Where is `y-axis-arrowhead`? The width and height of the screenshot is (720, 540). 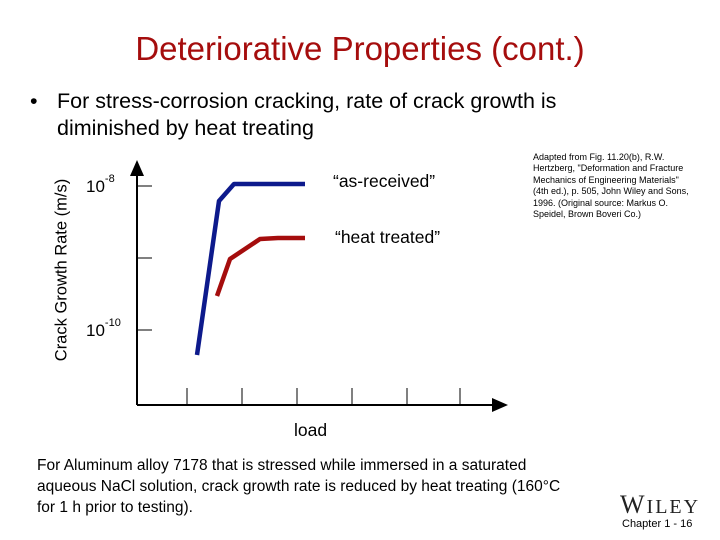 y-axis-arrowhead is located at coordinates (137, 168).